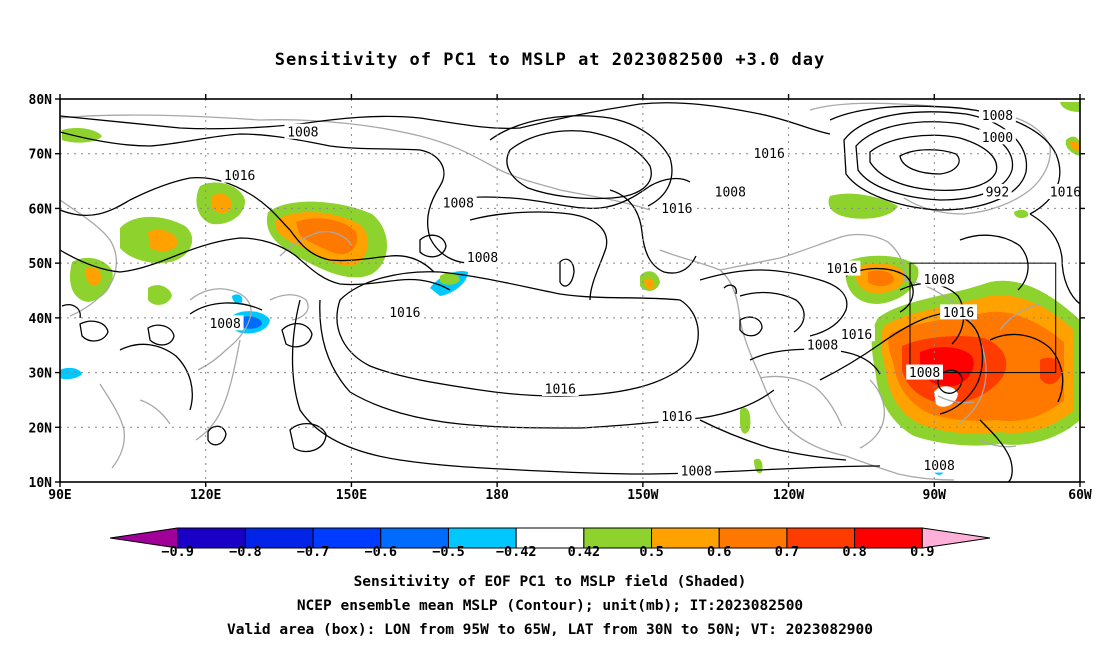 Image resolution: width=1100 pixels, height=650 pixels. What do you see at coordinates (983, 318) in the screenshot?
I see `valid-area-box` at bounding box center [983, 318].